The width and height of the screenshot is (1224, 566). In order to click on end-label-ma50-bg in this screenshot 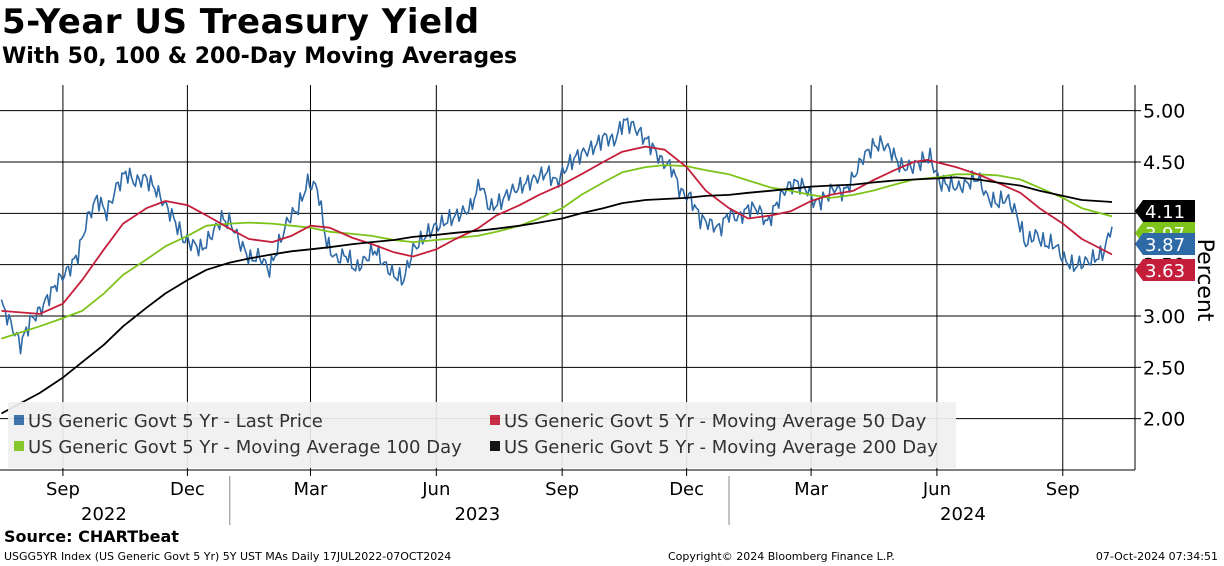, I will do `click(1165, 270)`.